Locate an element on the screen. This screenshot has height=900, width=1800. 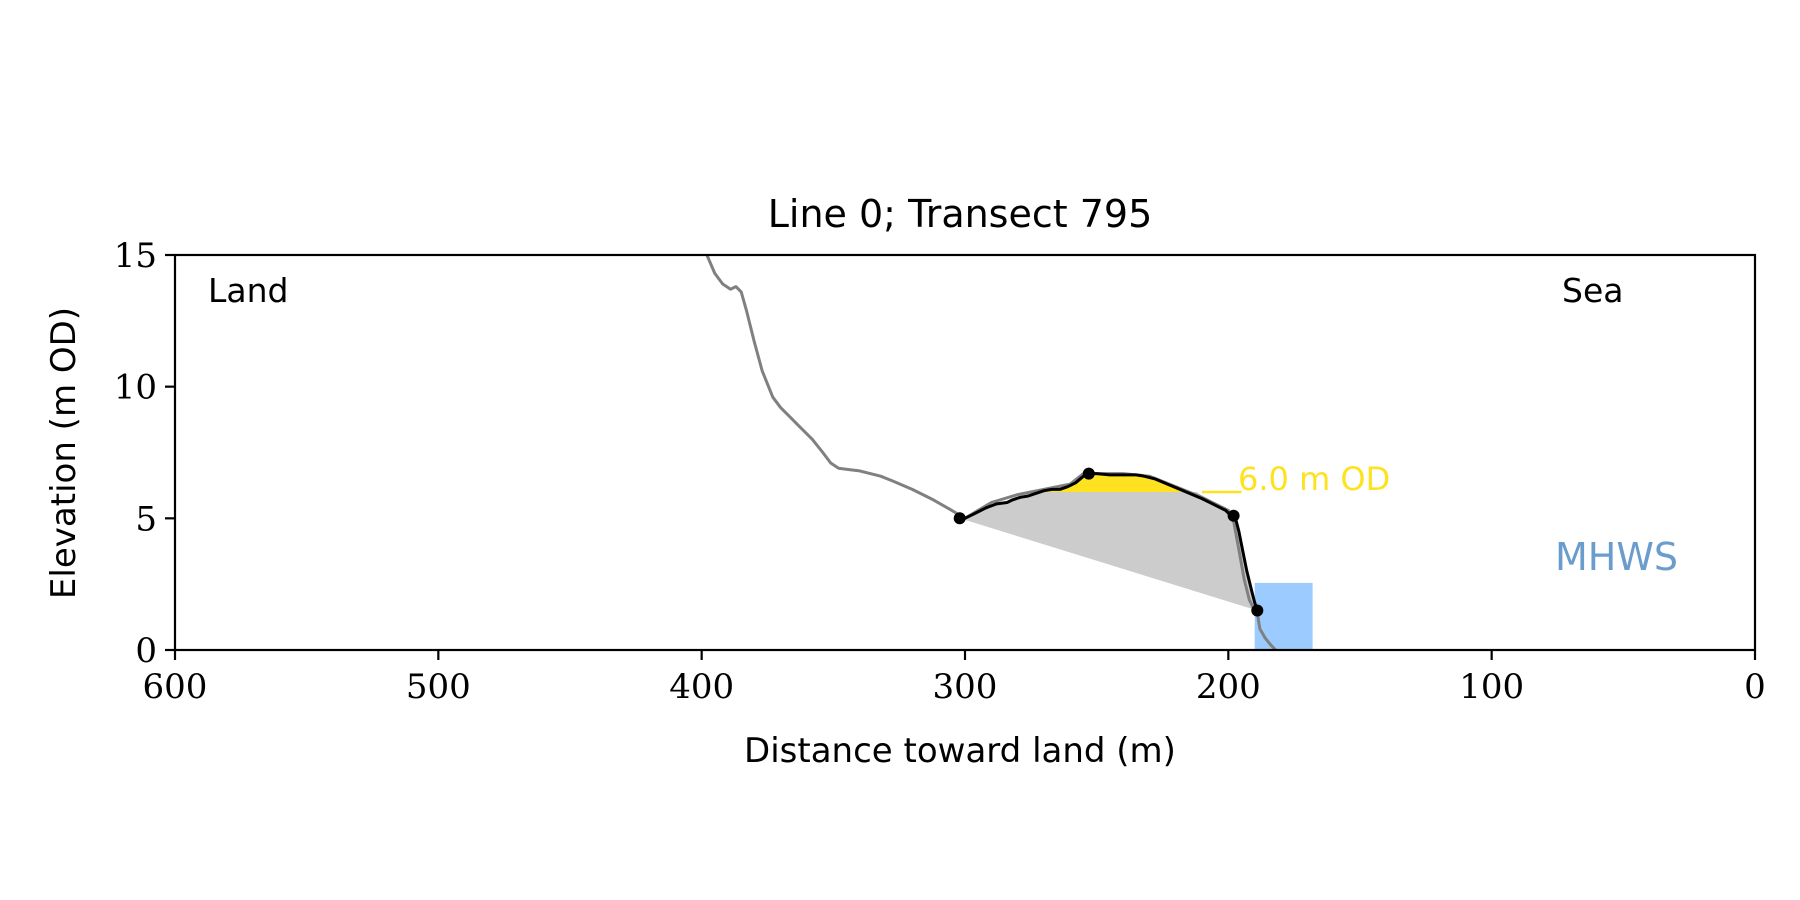
chart-title: Line 0; Transect 795 is located at coordinates (960, 214).